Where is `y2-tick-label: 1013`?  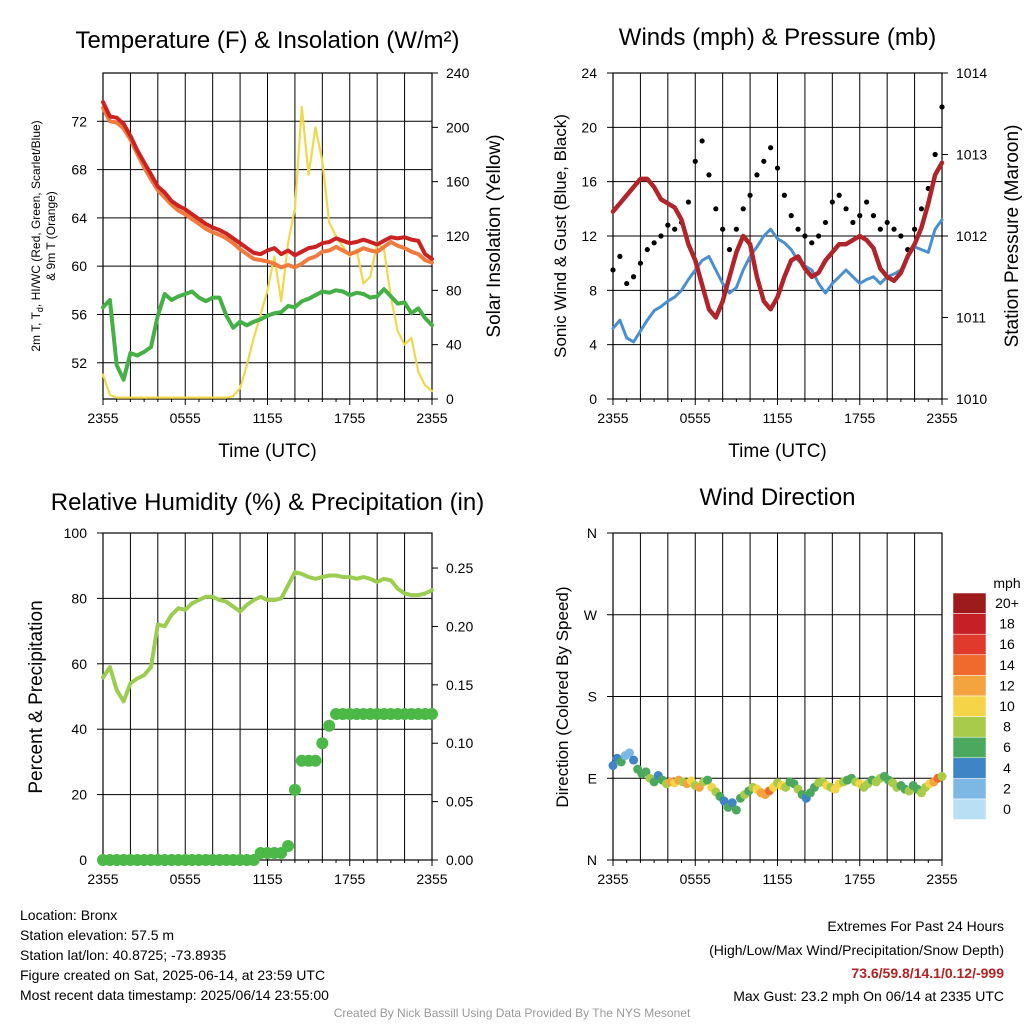 y2-tick-label: 1013 is located at coordinates (971, 155).